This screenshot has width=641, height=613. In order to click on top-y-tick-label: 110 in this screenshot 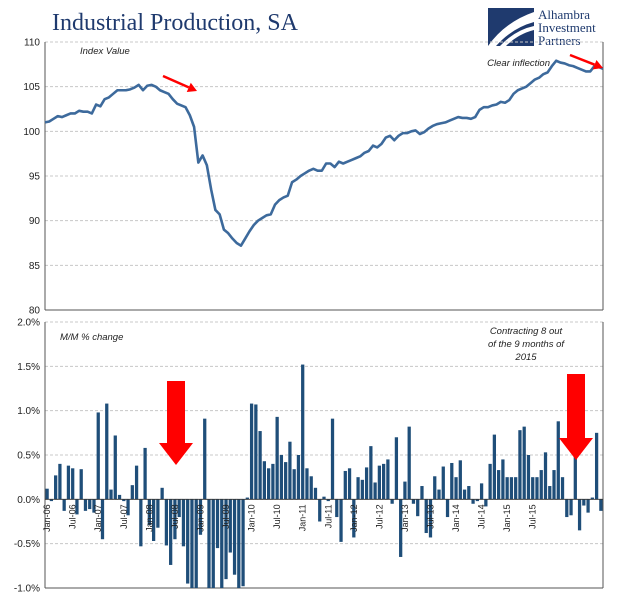, I will do `click(32, 43)`.